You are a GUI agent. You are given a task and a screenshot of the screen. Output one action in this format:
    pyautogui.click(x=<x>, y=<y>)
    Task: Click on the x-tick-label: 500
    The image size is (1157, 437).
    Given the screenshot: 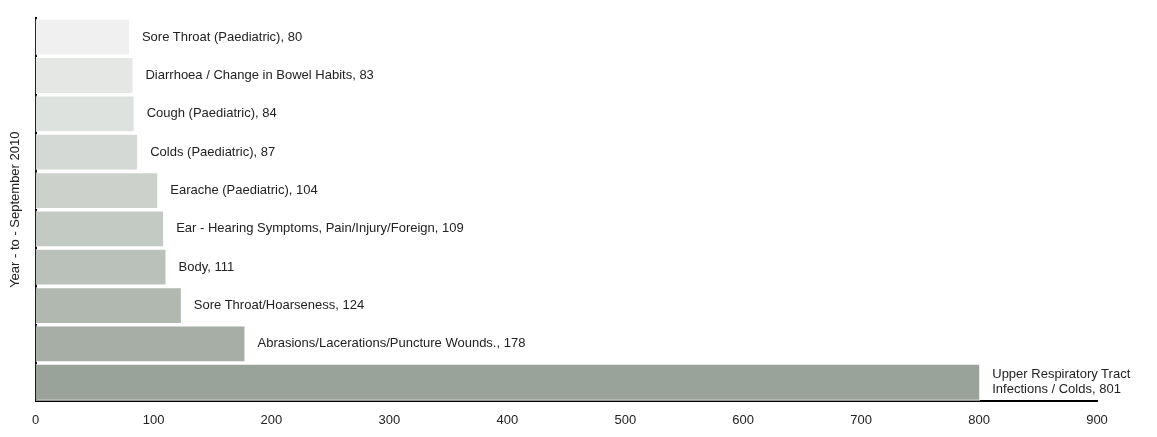 What is the action you would take?
    pyautogui.click(x=625, y=419)
    